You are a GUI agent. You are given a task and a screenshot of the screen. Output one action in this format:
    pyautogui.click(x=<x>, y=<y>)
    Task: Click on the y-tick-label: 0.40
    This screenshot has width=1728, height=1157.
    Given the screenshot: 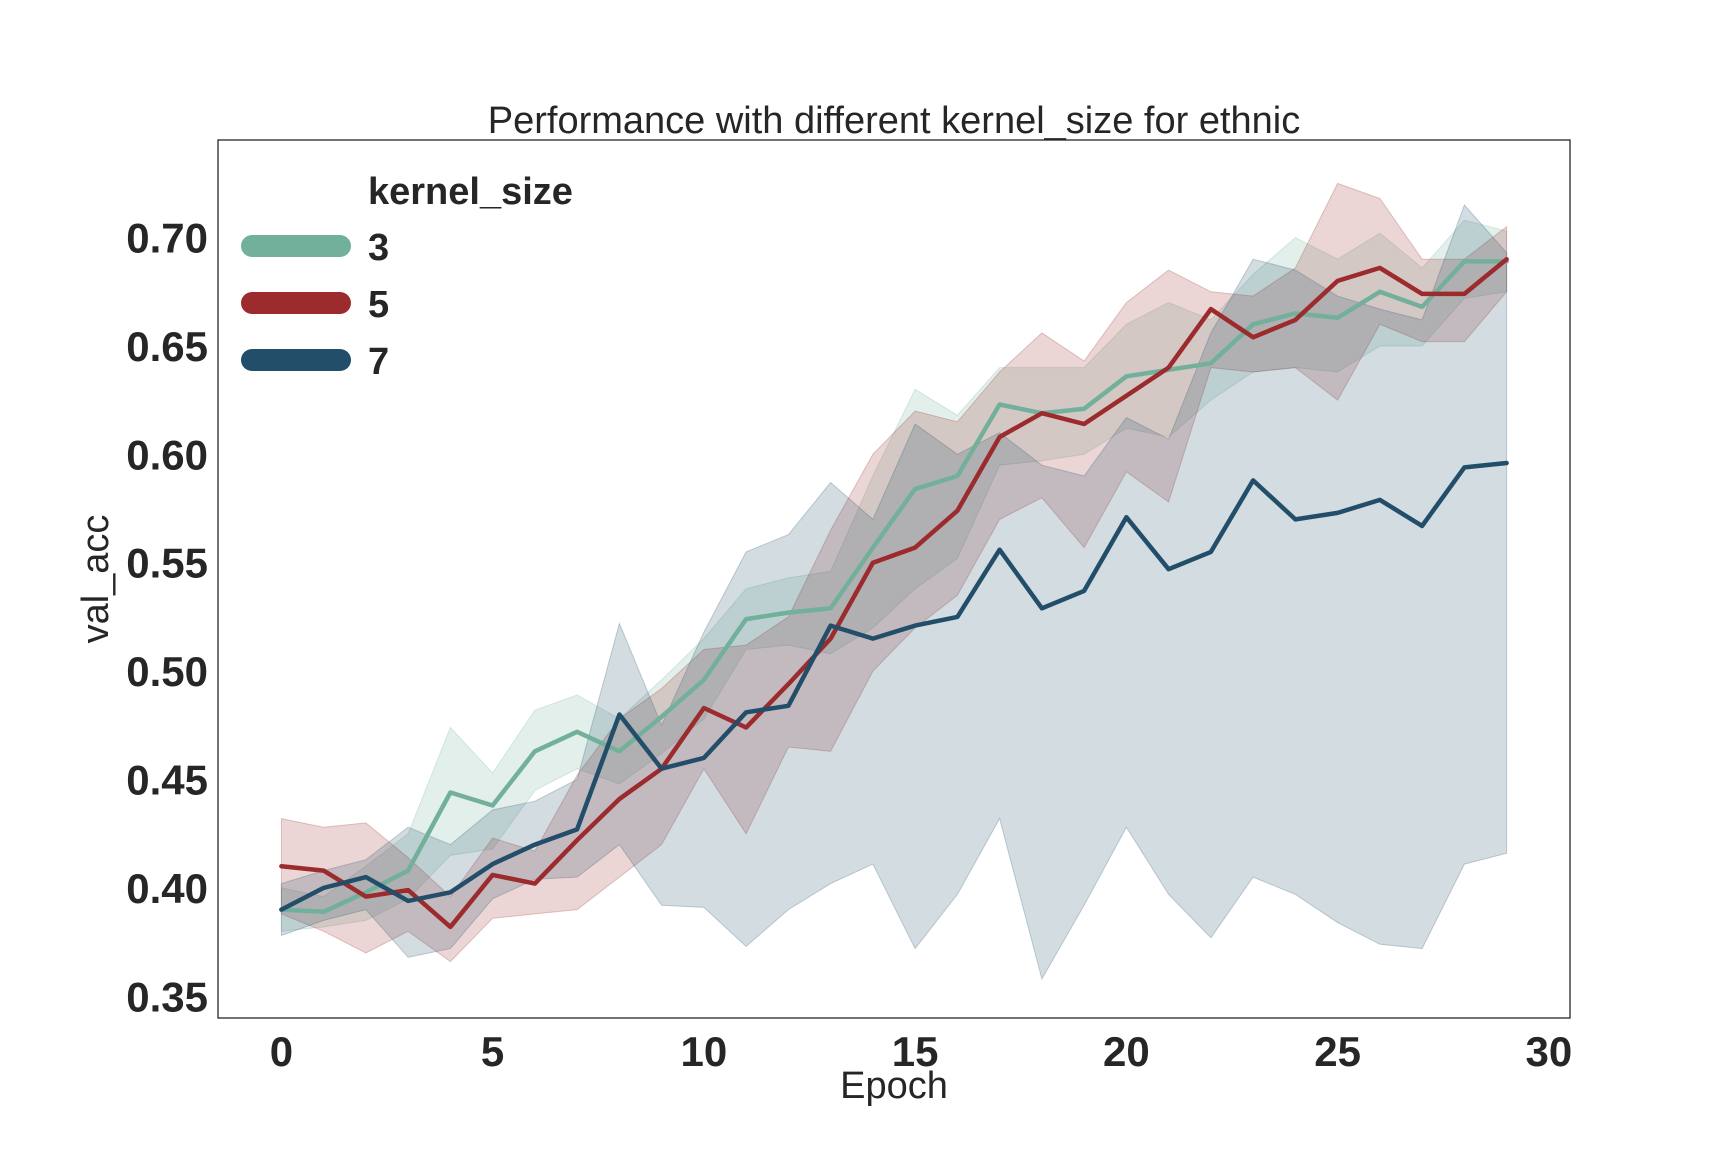 What is the action you would take?
    pyautogui.click(x=167, y=888)
    